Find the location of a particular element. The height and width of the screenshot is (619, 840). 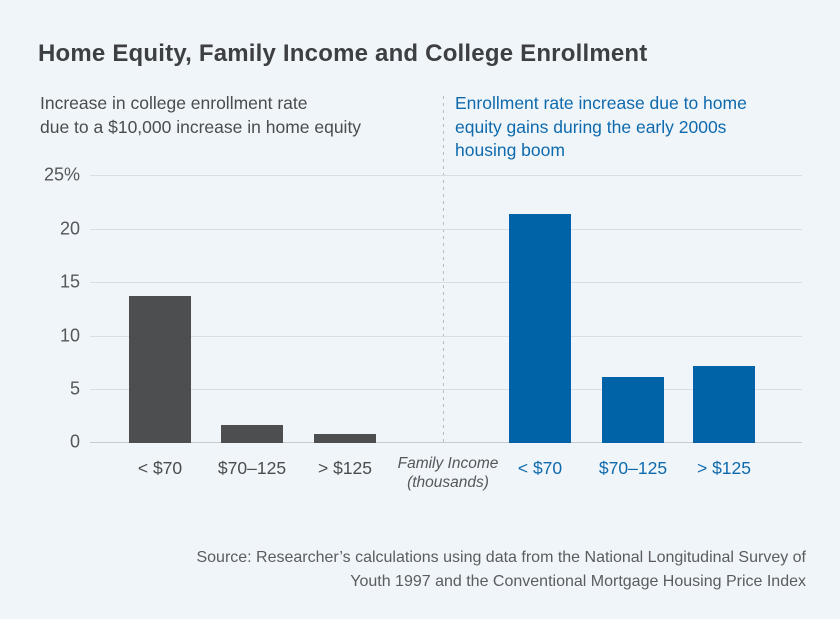

y-tick-label: 25% is located at coordinates (61, 174).